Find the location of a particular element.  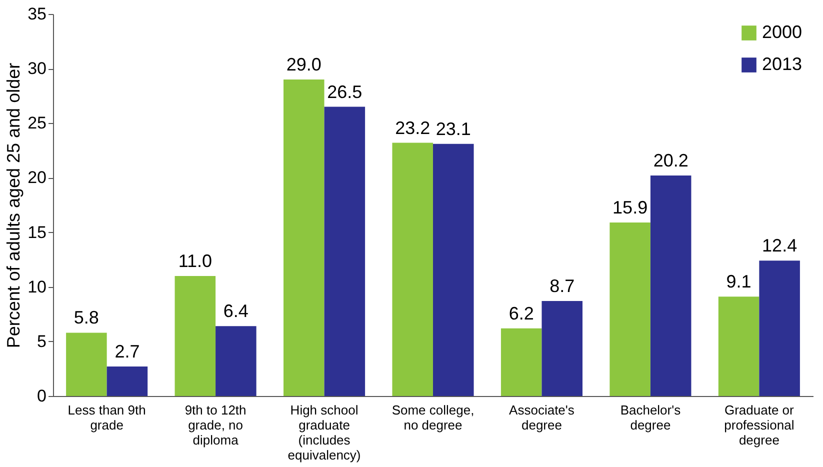

data-label: 12.4 is located at coordinates (780, 246).